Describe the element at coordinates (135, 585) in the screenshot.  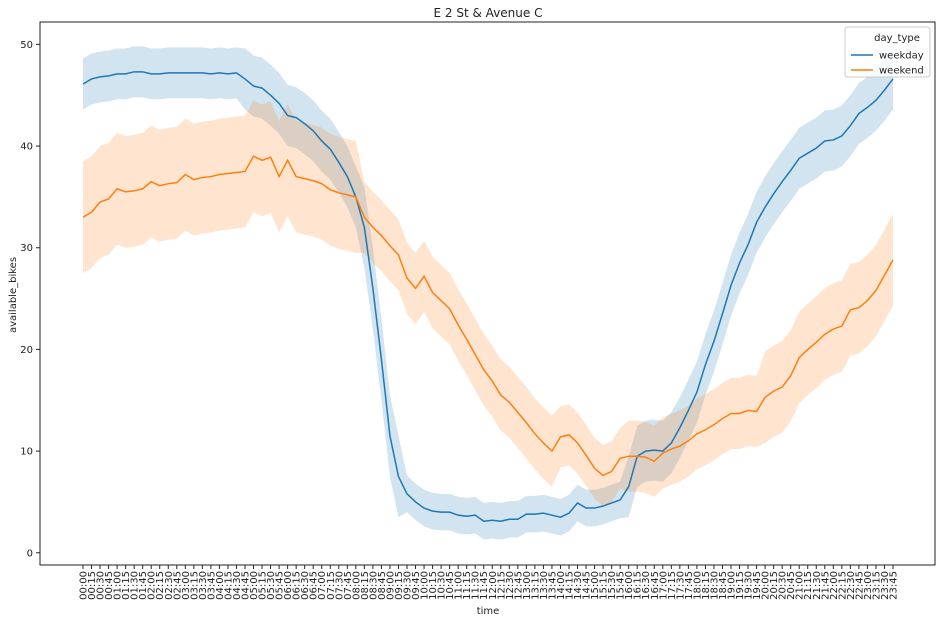
I see `x-tick-label: 01:30` at that location.